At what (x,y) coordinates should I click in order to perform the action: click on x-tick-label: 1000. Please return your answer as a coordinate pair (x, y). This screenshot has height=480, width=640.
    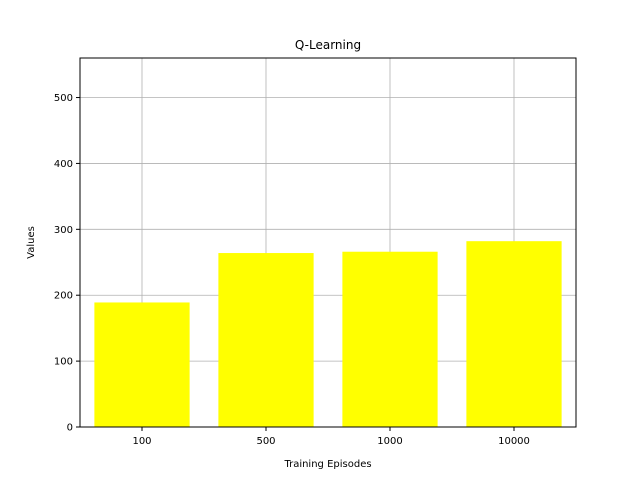
    Looking at the image, I should click on (389, 441).